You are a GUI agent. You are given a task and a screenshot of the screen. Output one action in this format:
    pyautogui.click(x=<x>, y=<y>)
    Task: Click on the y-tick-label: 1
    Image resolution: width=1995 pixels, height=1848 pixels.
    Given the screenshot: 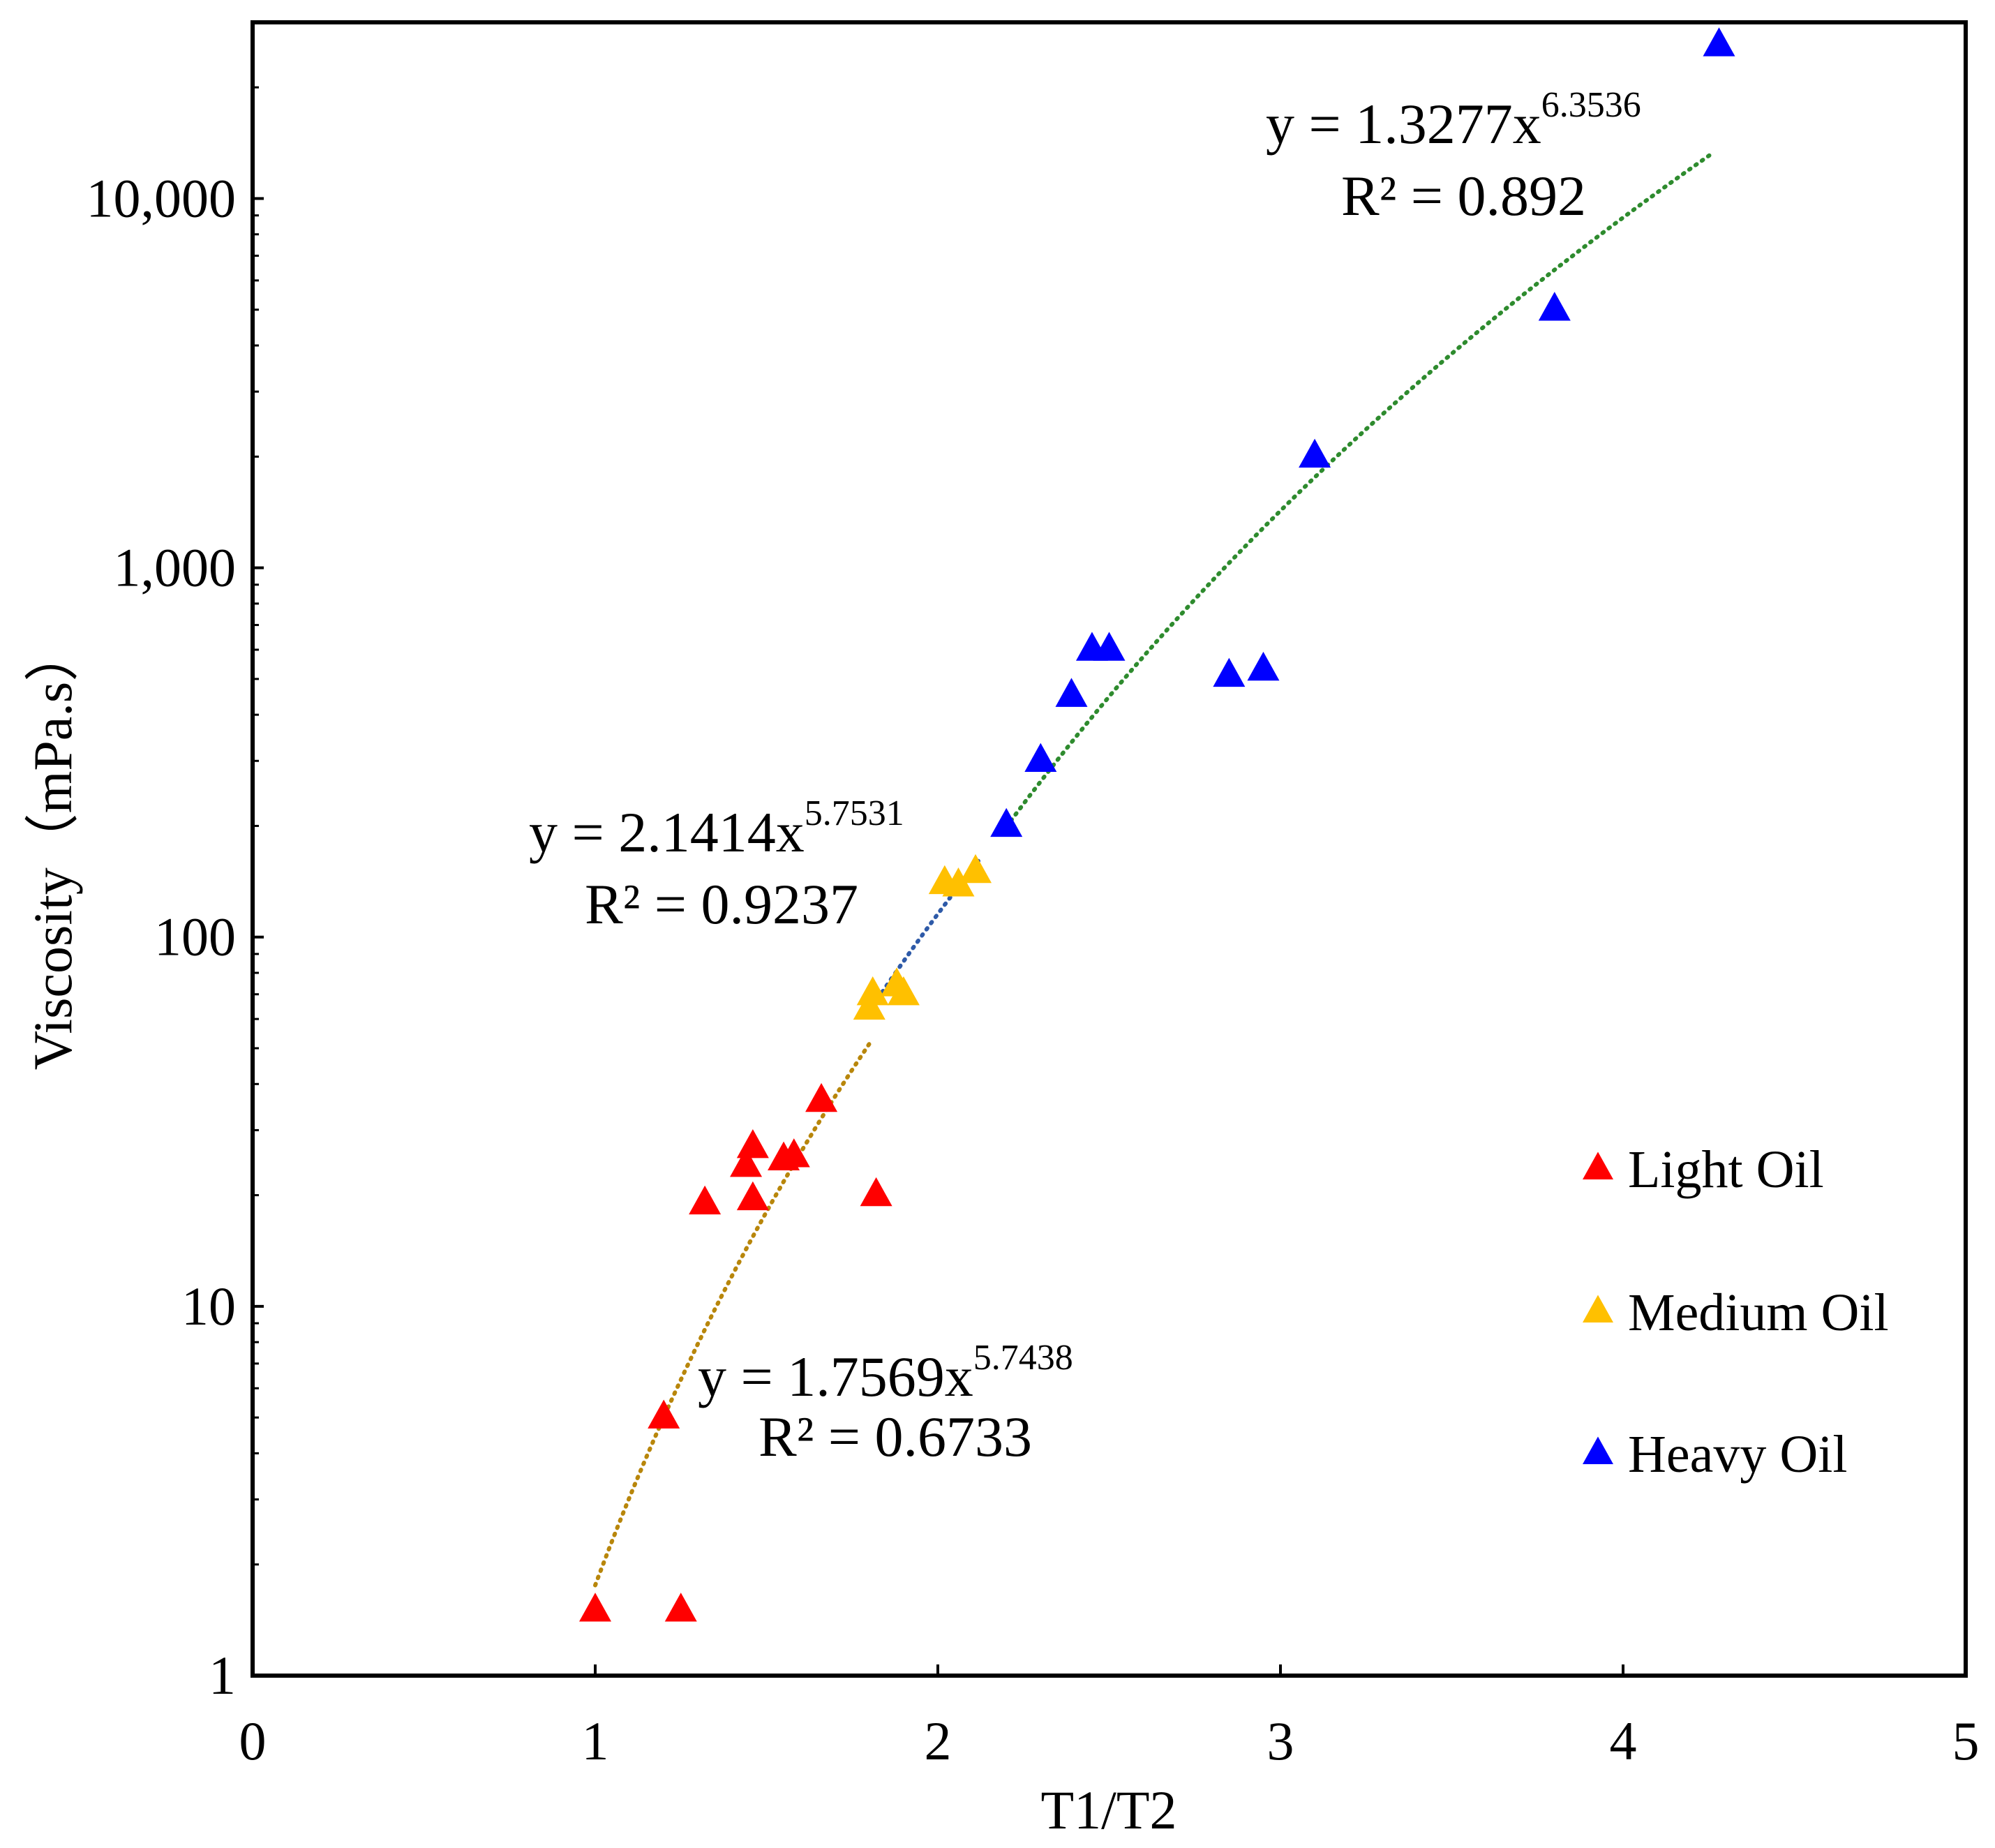 What is the action you would take?
    pyautogui.click(x=223, y=1675)
    